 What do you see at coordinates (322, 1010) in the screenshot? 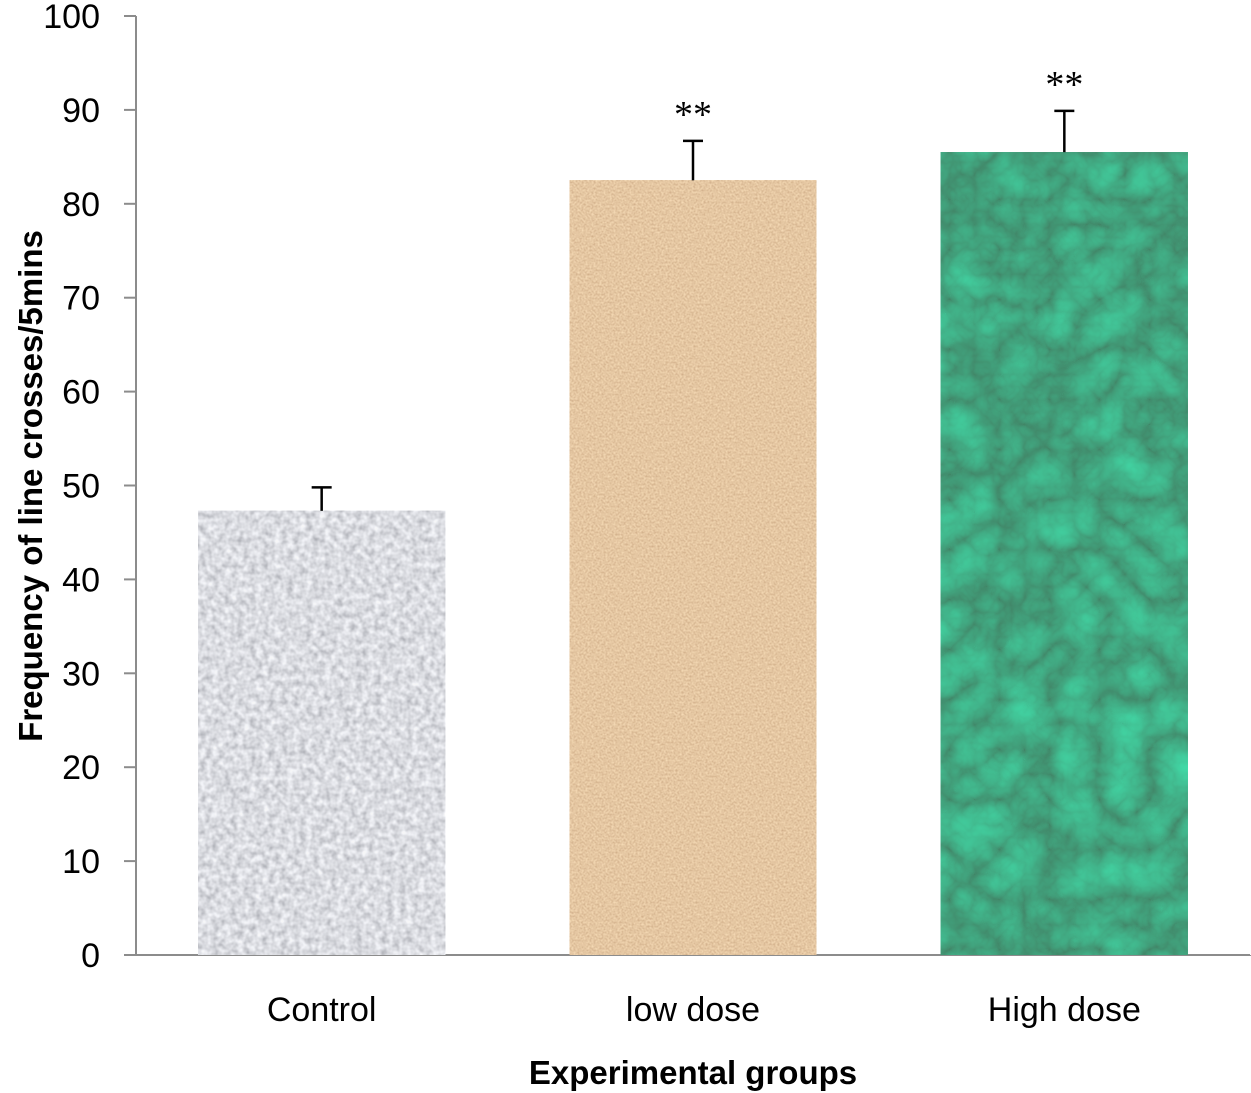
I see `x-tick-label: Control` at bounding box center [322, 1010].